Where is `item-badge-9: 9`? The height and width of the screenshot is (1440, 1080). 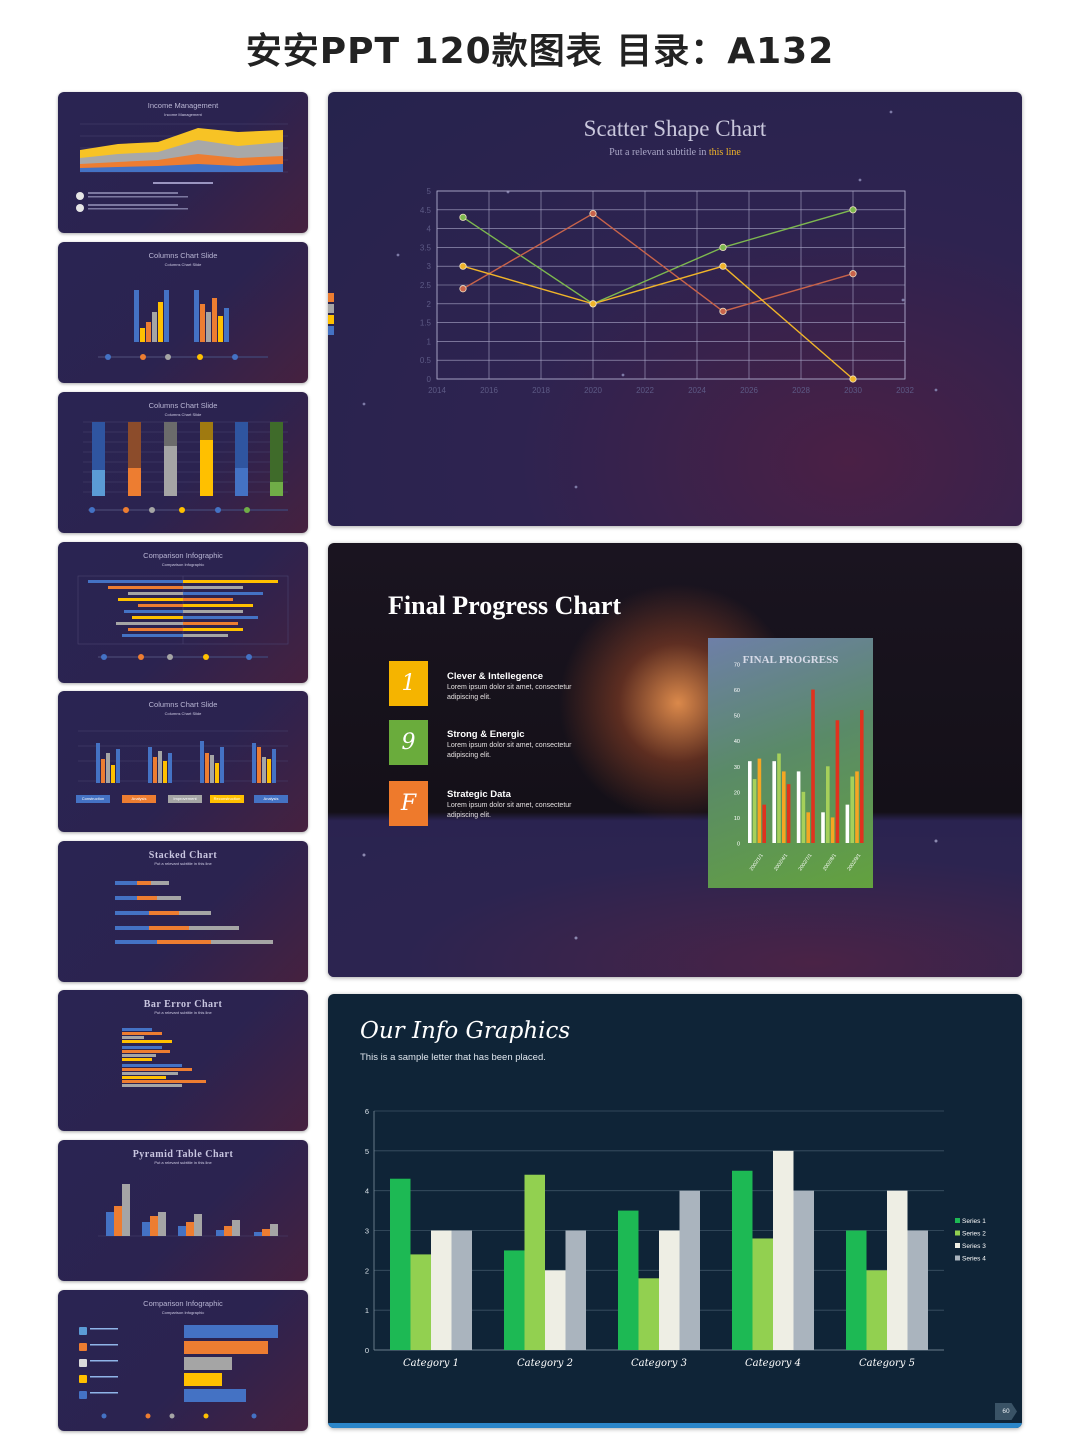 item-badge-9: 9 is located at coordinates (408, 742).